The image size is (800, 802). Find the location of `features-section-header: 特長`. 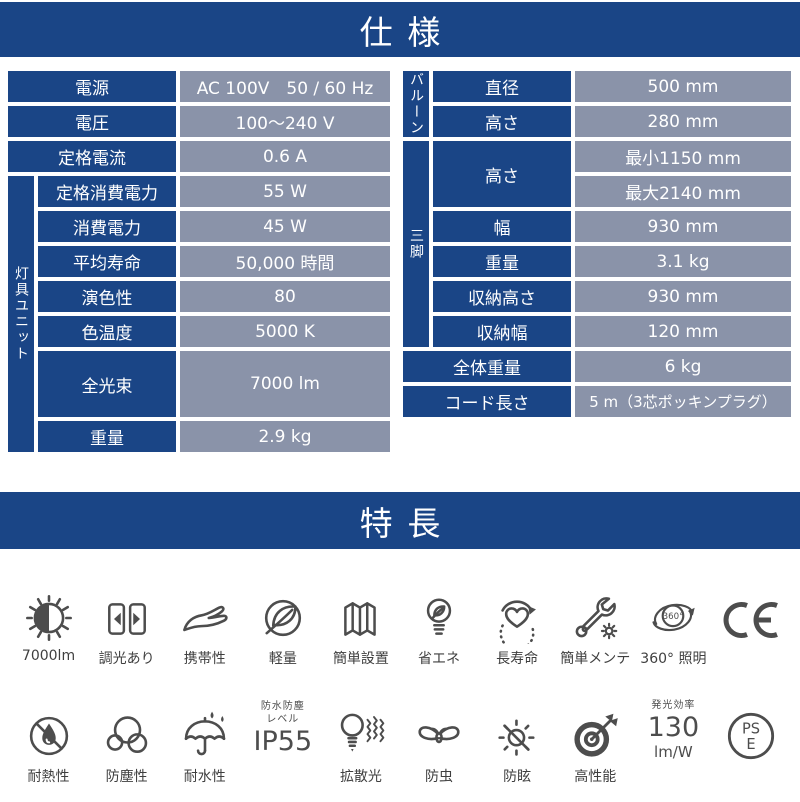

features-section-header: 特長 is located at coordinates (400, 520).